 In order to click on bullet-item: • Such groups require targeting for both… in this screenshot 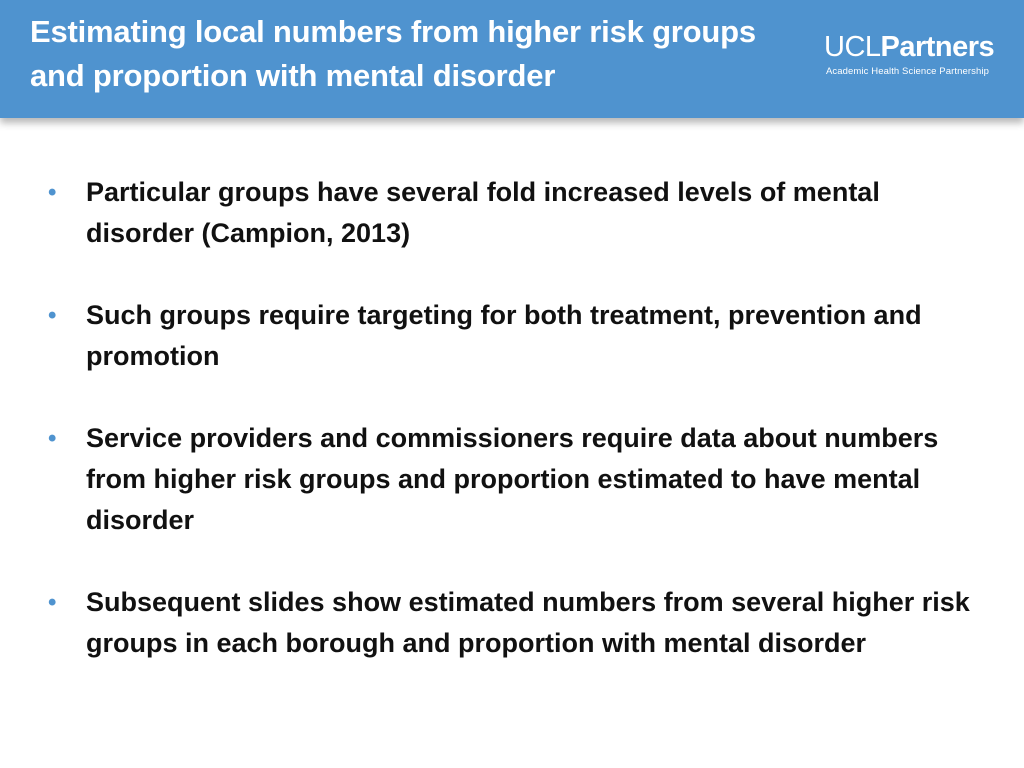, I will do `click(513, 336)`.